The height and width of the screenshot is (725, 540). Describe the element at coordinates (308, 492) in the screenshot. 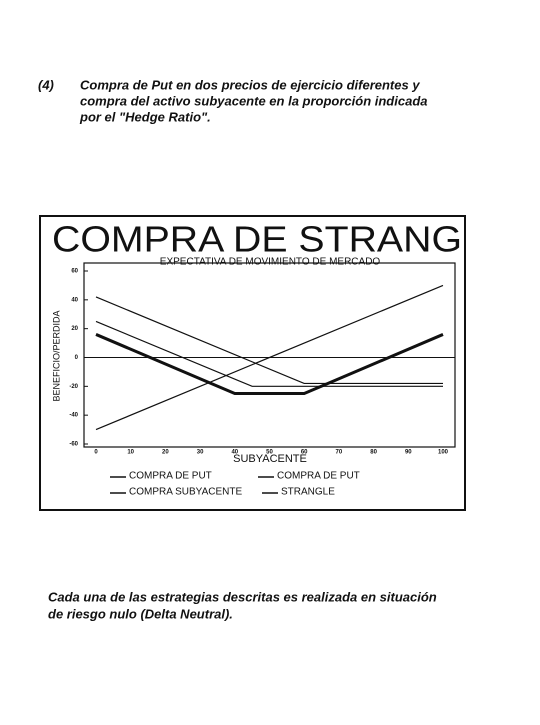

I see `legend-label: STRANGLE` at that location.